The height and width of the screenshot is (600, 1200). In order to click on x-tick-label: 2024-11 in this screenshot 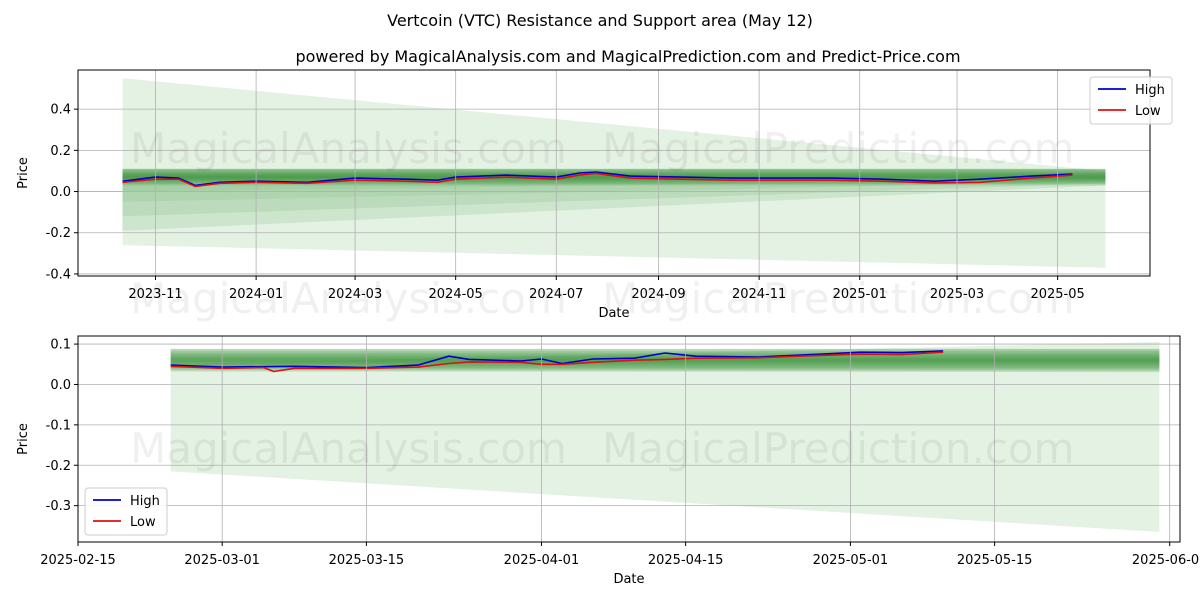, I will do `click(759, 294)`.